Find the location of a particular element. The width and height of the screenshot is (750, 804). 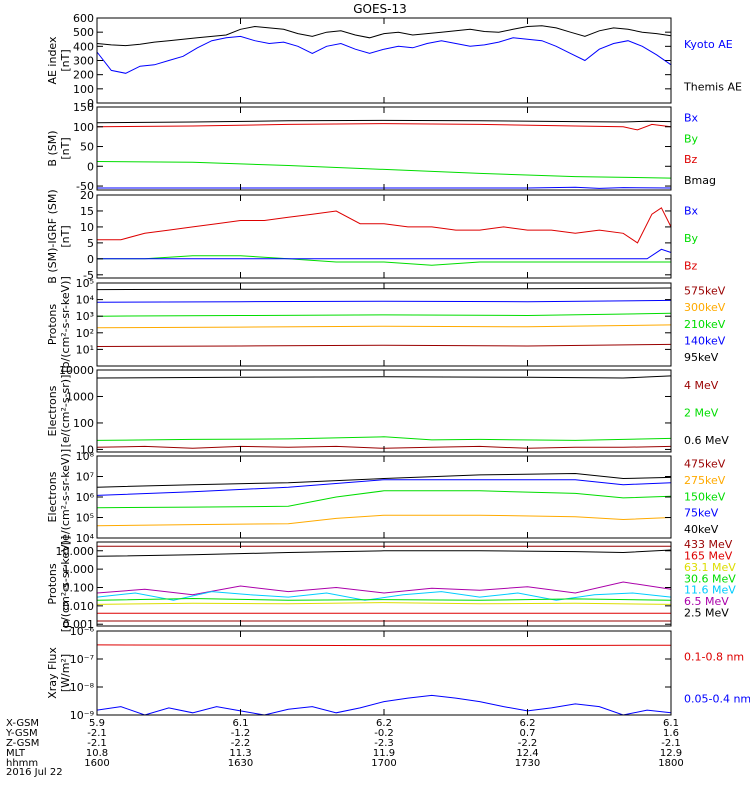

legend-entry: 575keV is located at coordinates (705, 291).